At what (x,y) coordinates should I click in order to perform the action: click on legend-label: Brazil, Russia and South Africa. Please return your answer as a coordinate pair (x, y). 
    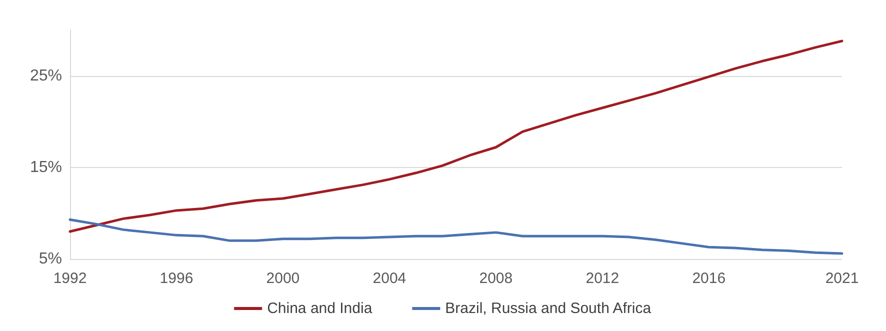
    Looking at the image, I should click on (548, 308).